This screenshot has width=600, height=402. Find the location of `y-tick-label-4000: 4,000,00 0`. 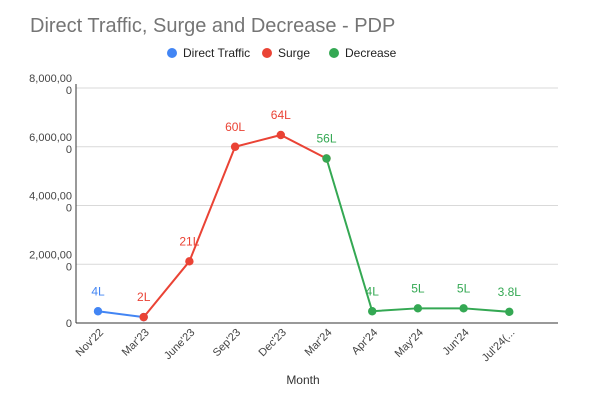

y-tick-label-4000: 4,000,00 0 is located at coordinates (50, 203).